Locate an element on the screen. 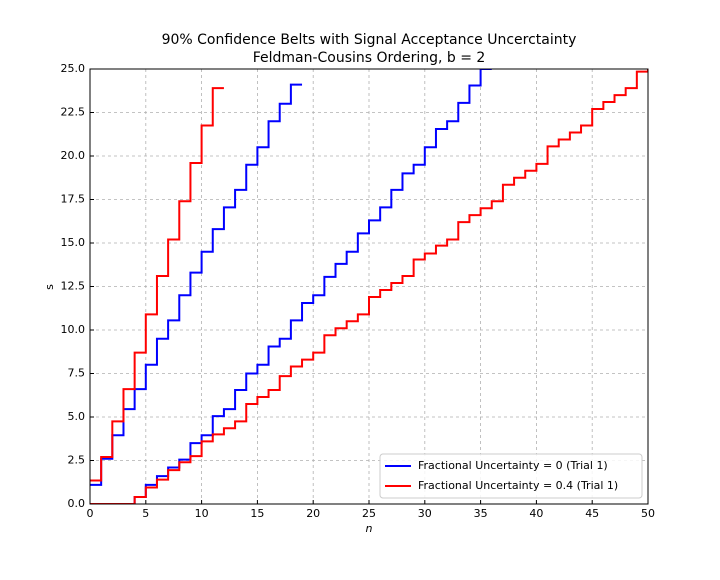 The height and width of the screenshot is (580, 720). x-tick-label: 15 is located at coordinates (257, 513).